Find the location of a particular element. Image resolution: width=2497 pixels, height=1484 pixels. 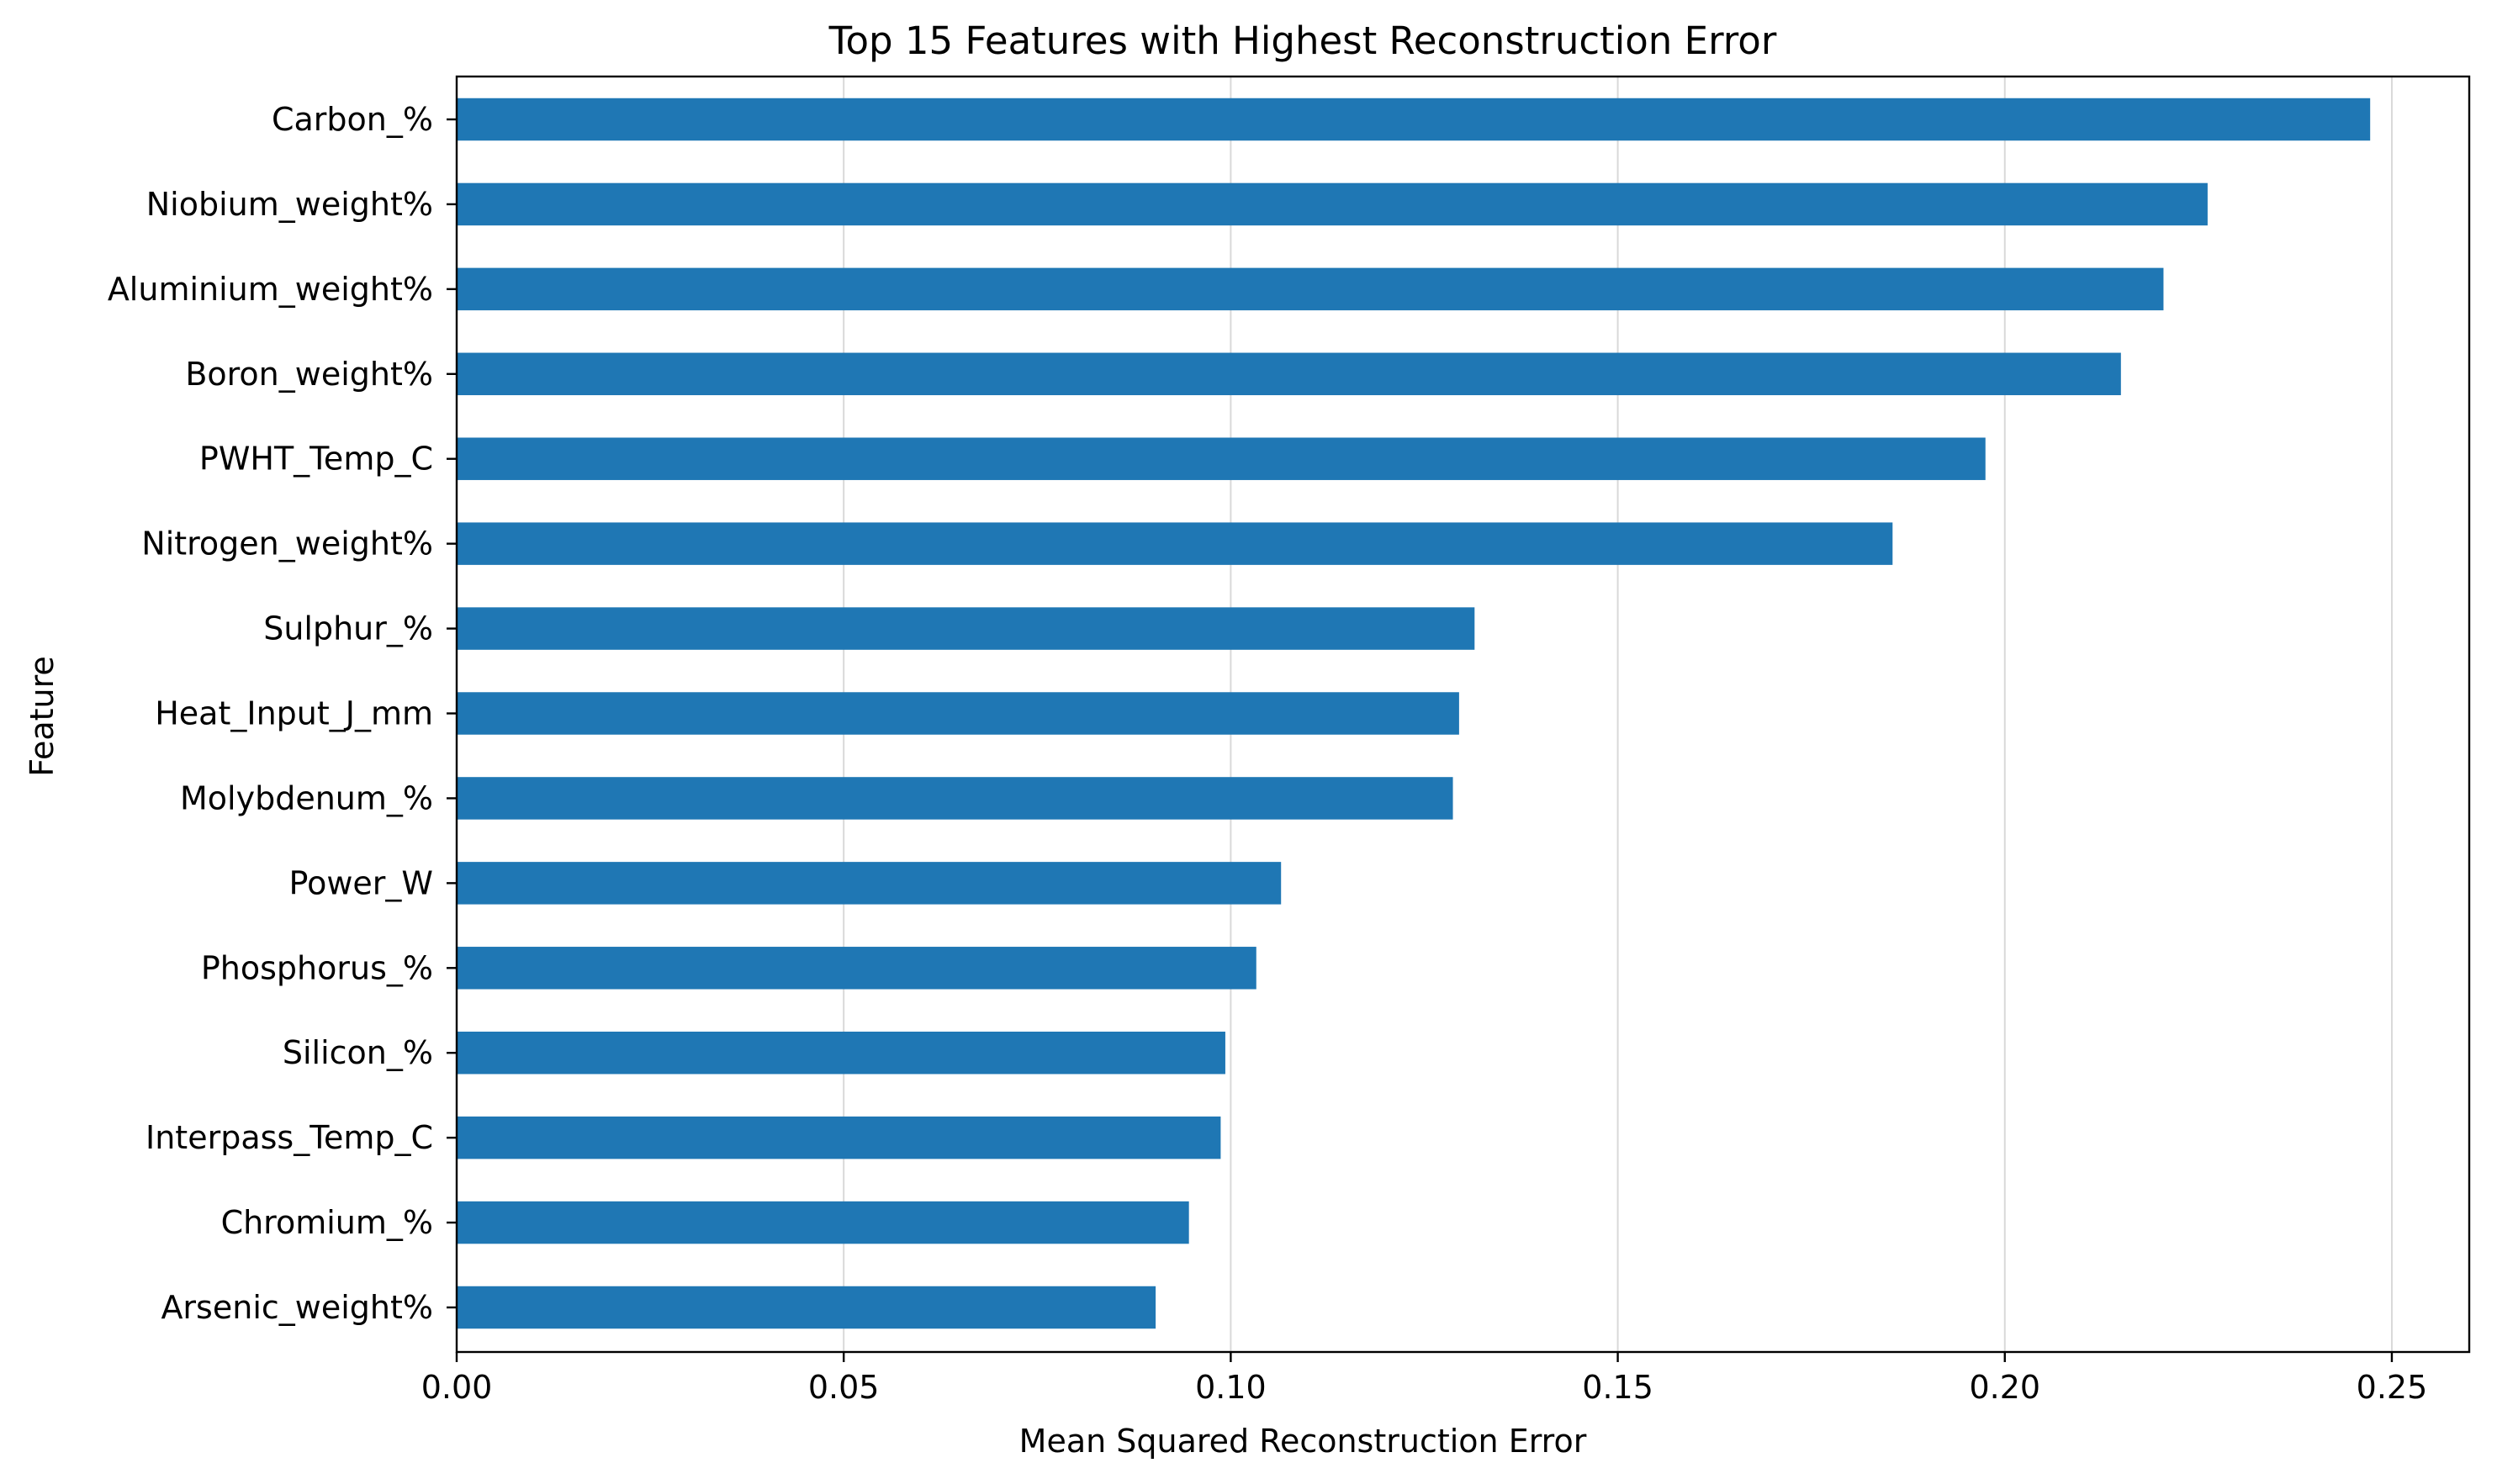

x-tick-label: 0.15 is located at coordinates (1617, 1387).